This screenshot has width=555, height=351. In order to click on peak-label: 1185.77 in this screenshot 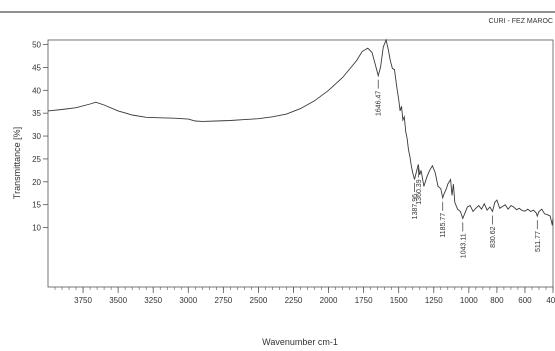, I will do `click(443, 225)`.